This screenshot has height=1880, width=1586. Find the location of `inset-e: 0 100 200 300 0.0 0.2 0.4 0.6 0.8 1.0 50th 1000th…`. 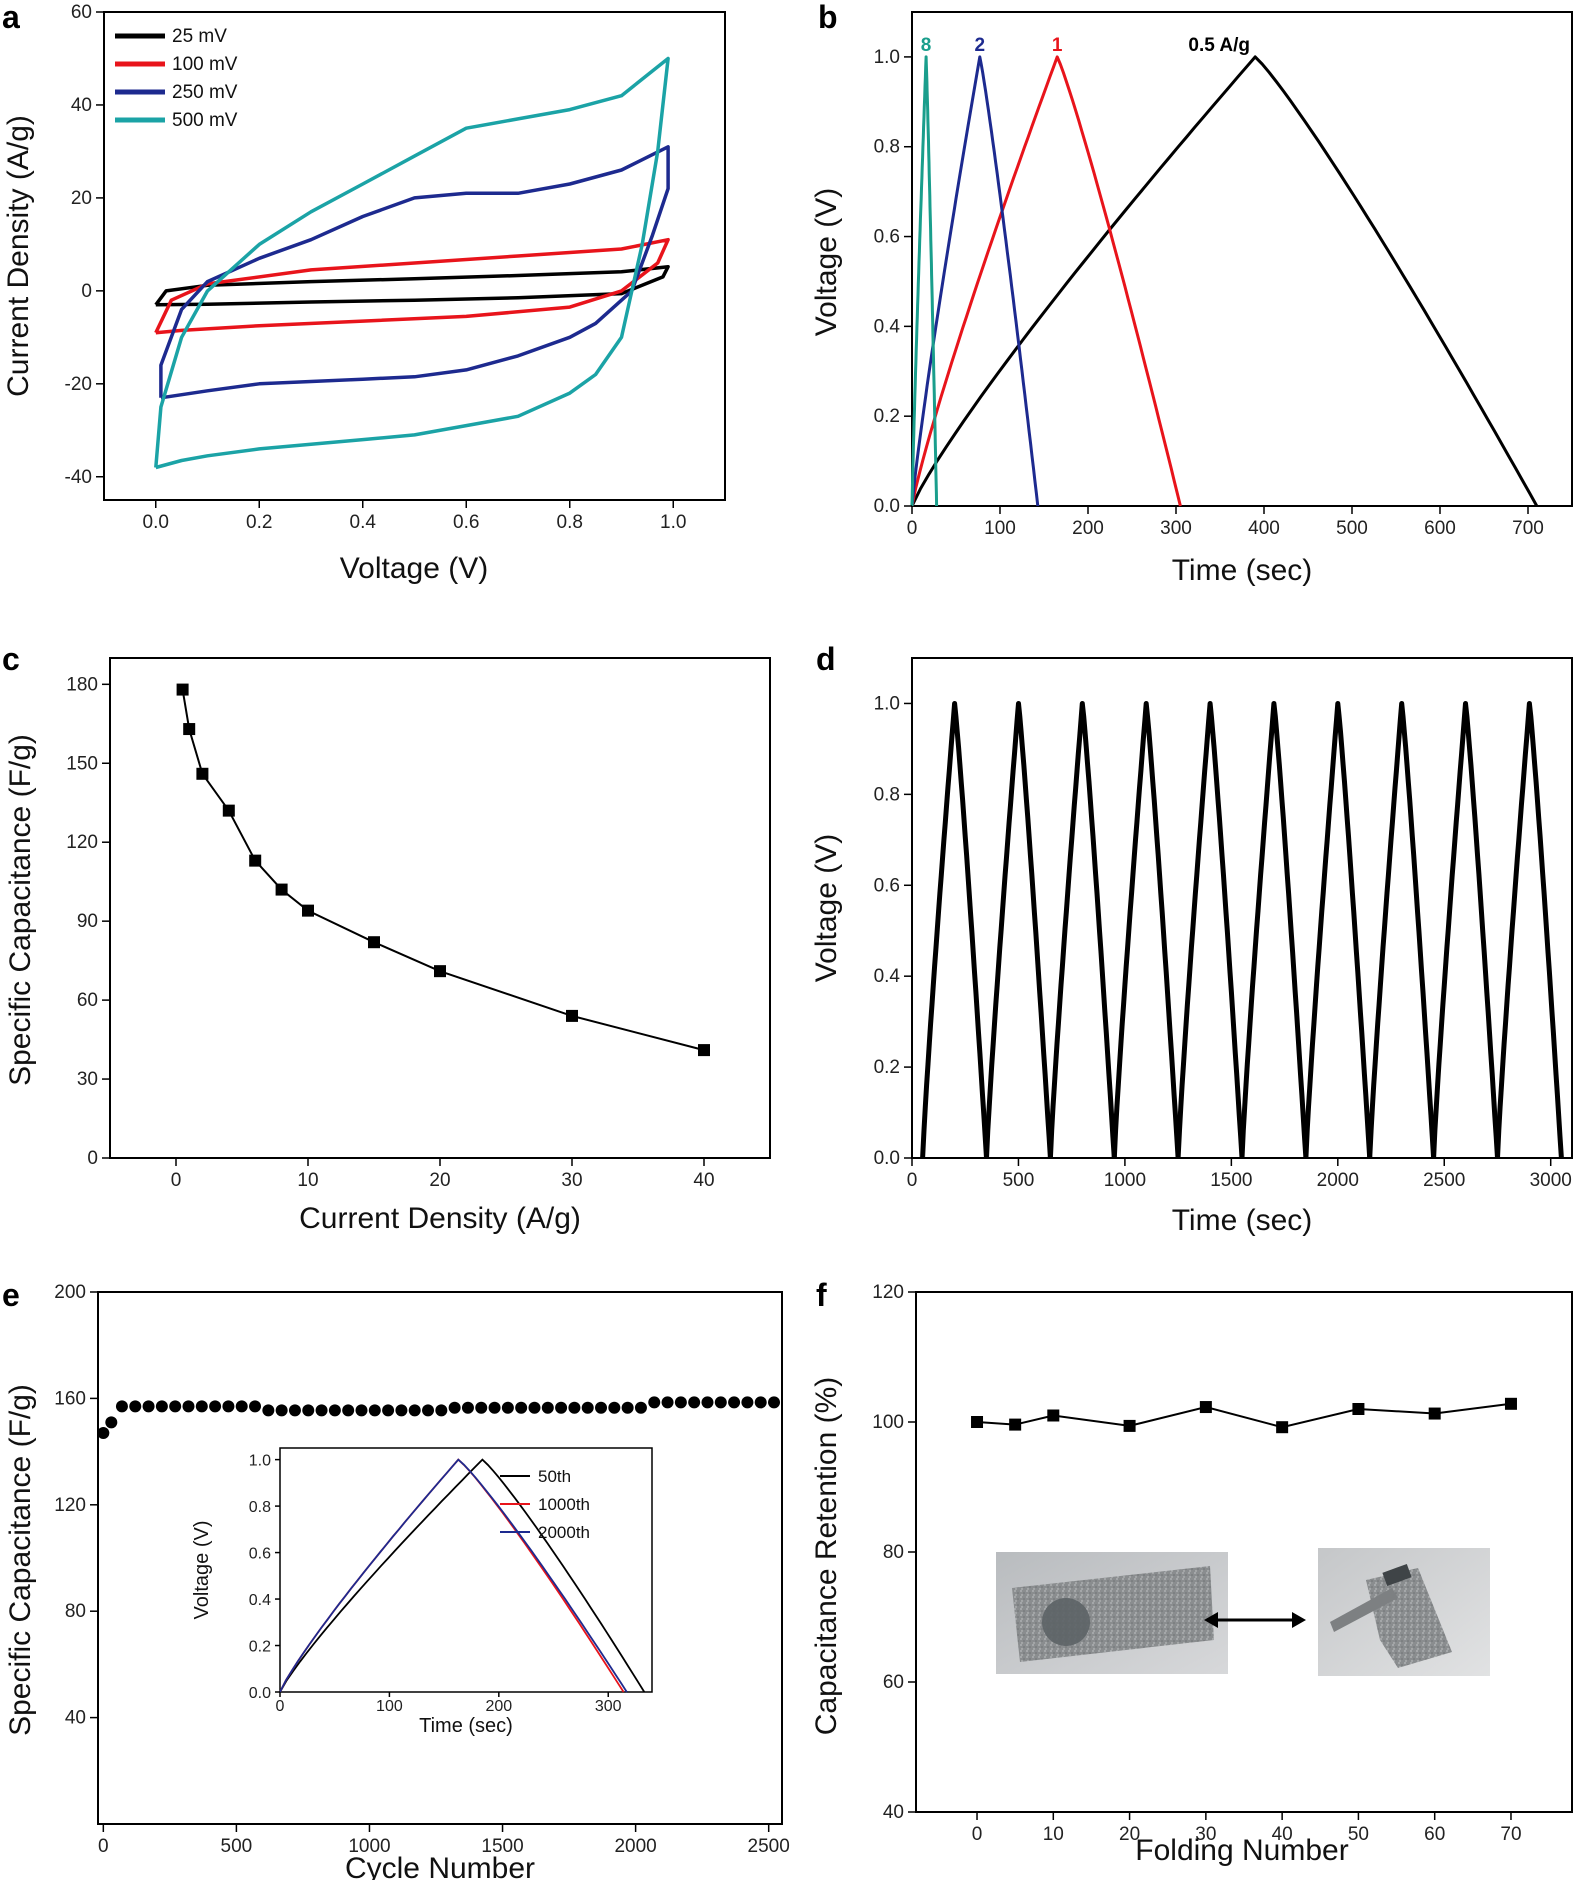

inset-e: 0 100 200 300 0.0 0.2 0.4 0.6 0.8 1.0 50th 1000th… is located at coordinates (422, 1592).